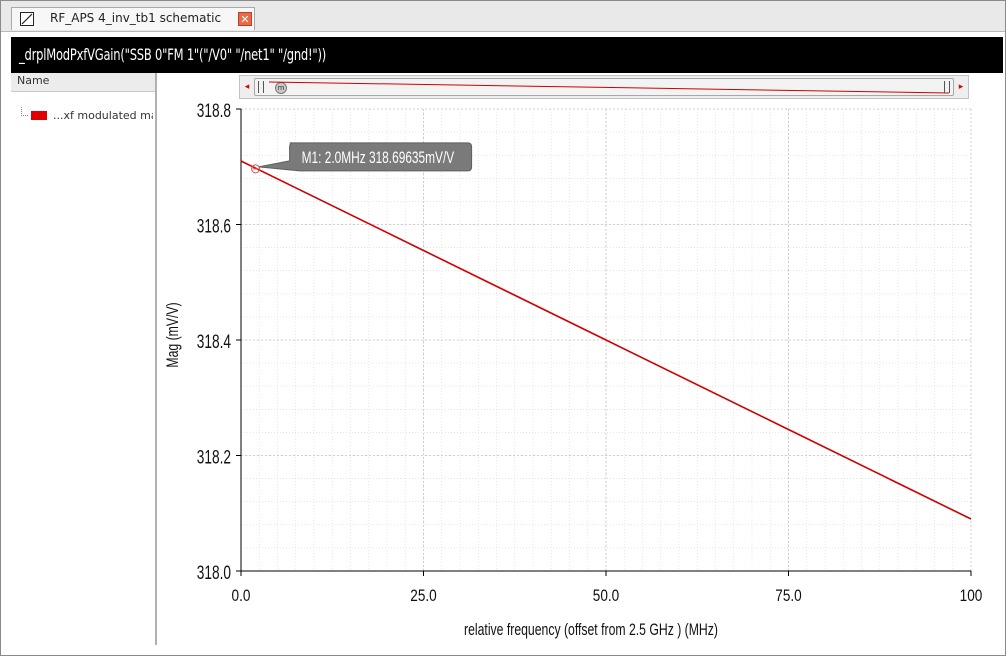  What do you see at coordinates (247, 87) in the screenshot?
I see `scroll-left-arrow-icon: ◂` at bounding box center [247, 87].